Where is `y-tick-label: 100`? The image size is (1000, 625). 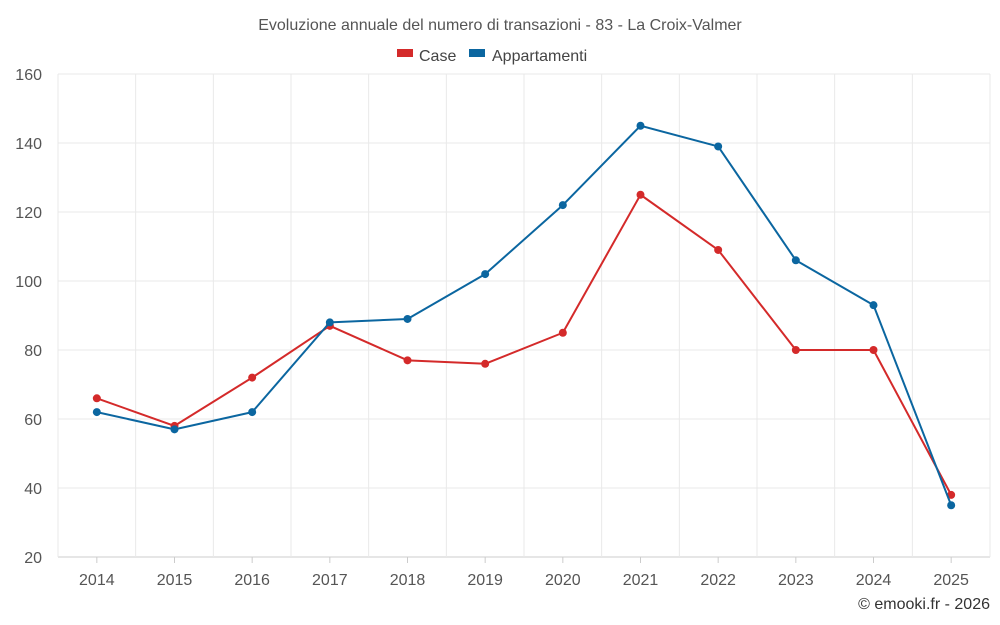
y-tick-label: 100 is located at coordinates (28, 282).